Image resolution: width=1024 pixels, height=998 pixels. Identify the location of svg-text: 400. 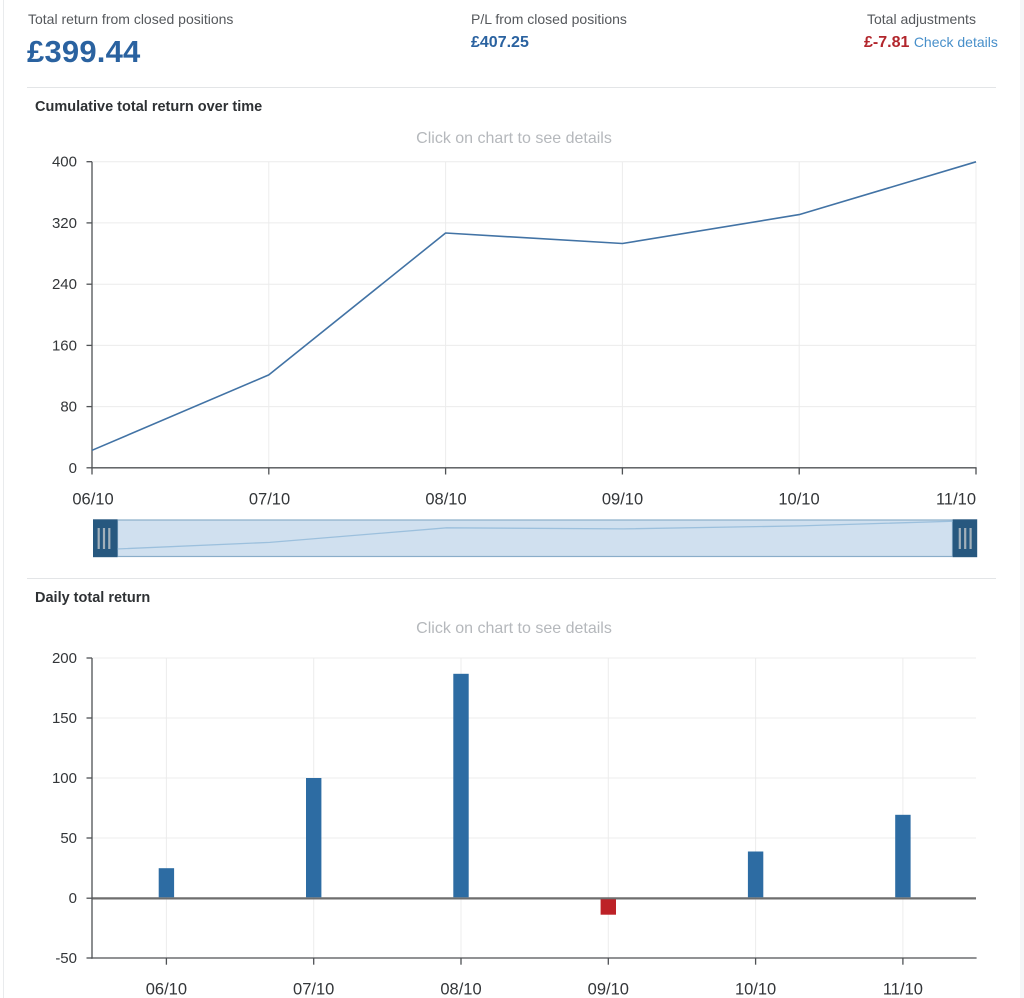
(64, 162).